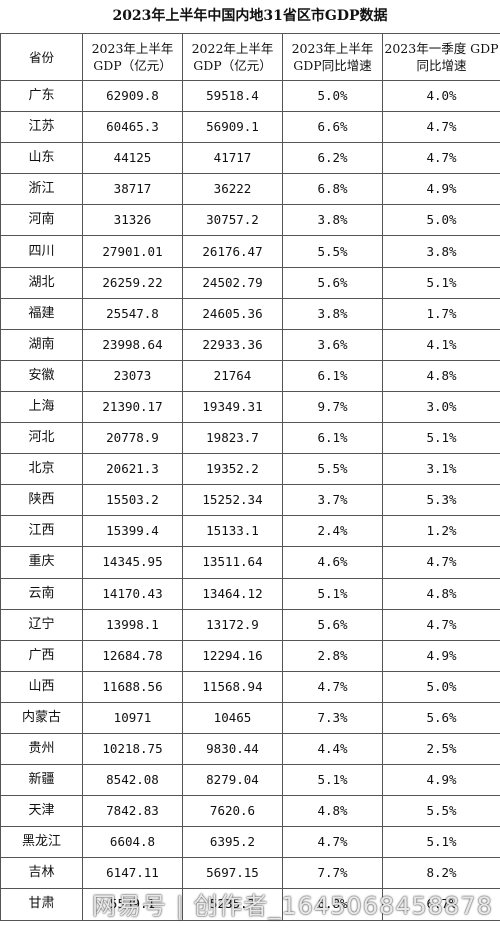  Describe the element at coordinates (132, 749) in the screenshot. I see `gdp-2023h1-cell: 10218.75` at that location.